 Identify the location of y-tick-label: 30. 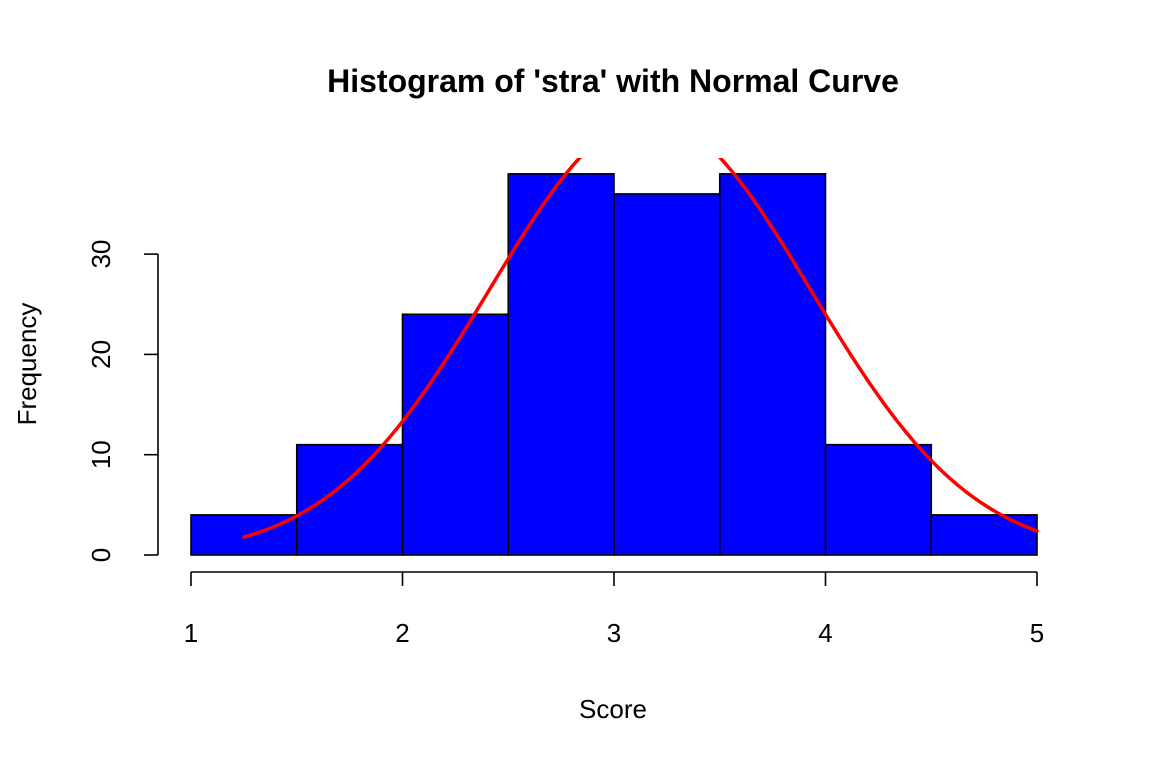
(101, 254).